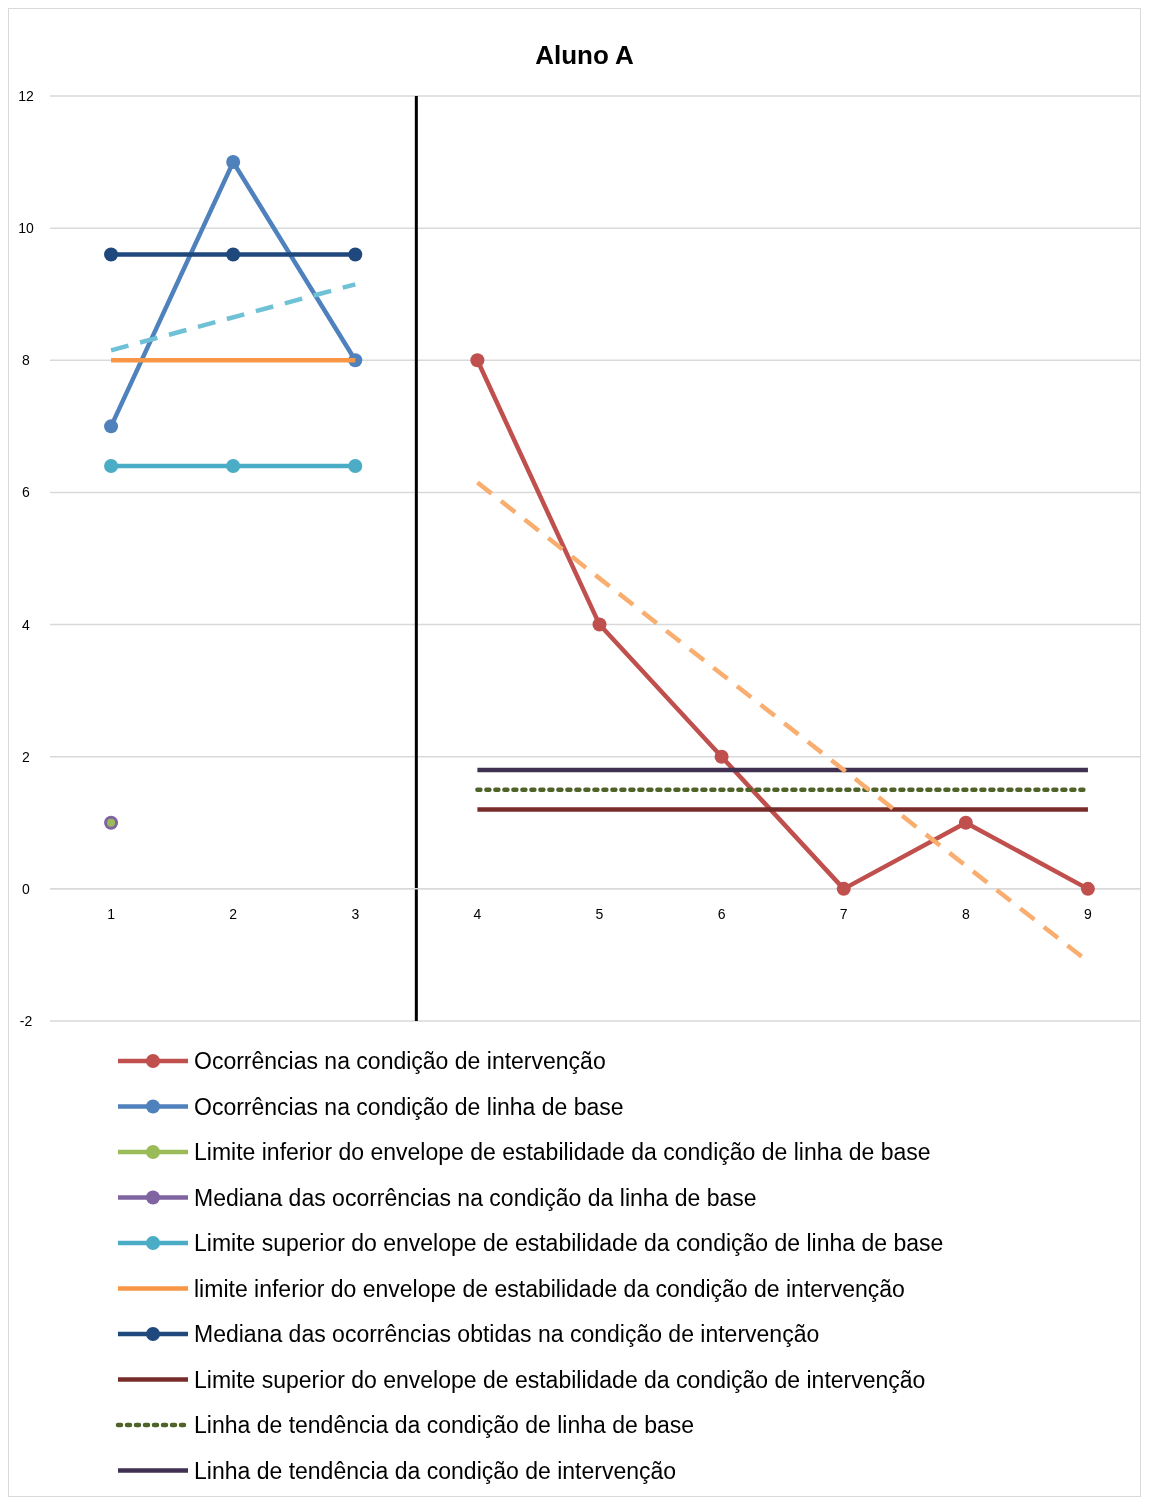 The image size is (1149, 1497). Describe the element at coordinates (843, 913) in the screenshot. I see `x-tick-label: 7` at that location.